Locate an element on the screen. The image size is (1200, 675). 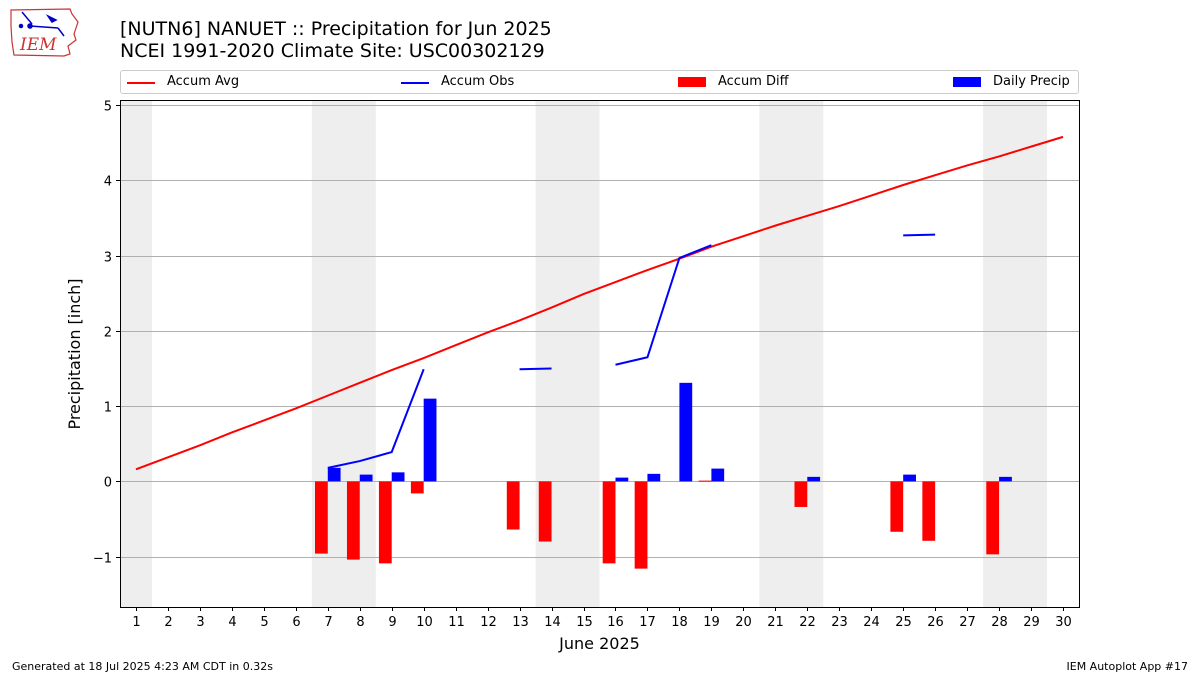
x-tick-label-29: 29 is located at coordinates (1031, 622).